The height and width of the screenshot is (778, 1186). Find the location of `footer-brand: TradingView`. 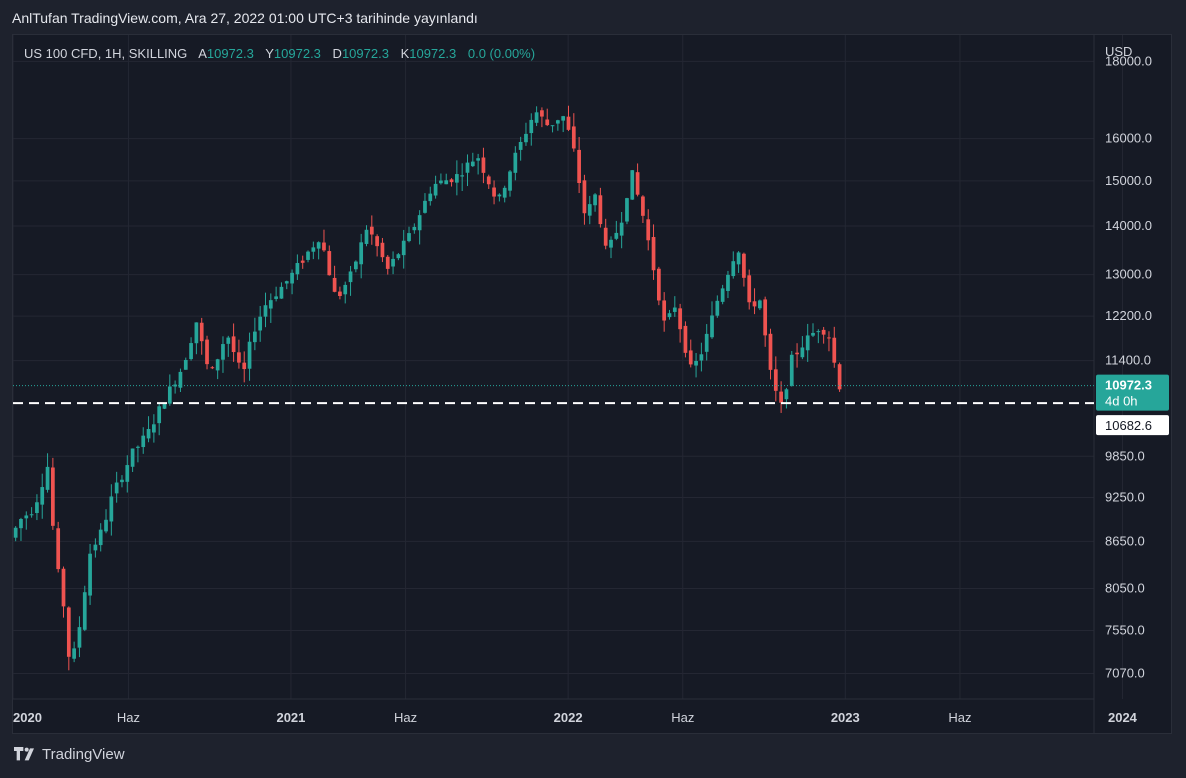

footer-brand: TradingView is located at coordinates (69, 754).